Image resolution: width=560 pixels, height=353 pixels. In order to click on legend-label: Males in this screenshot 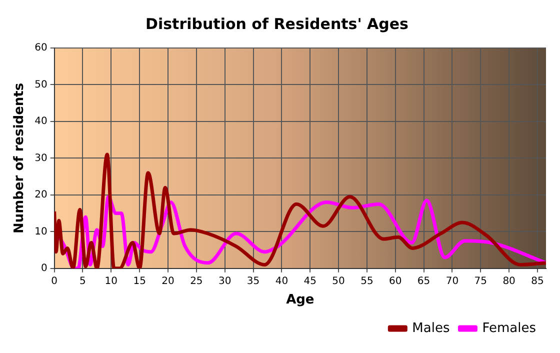, I will do `click(431, 328)`.